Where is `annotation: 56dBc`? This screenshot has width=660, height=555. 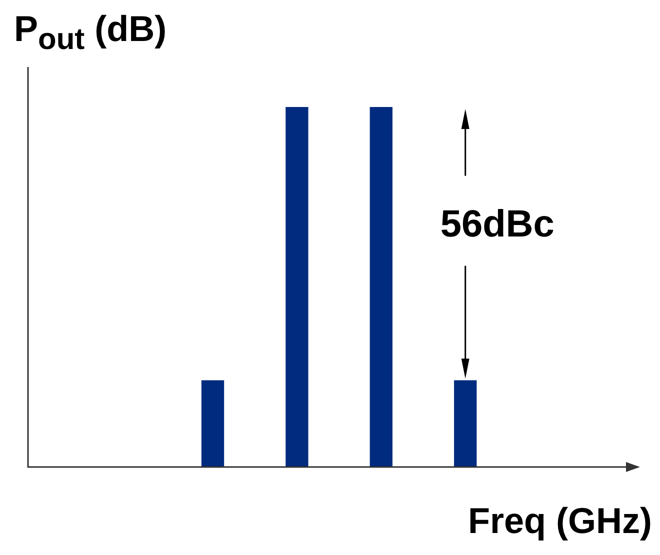
annotation: 56dBc is located at coordinates (497, 224).